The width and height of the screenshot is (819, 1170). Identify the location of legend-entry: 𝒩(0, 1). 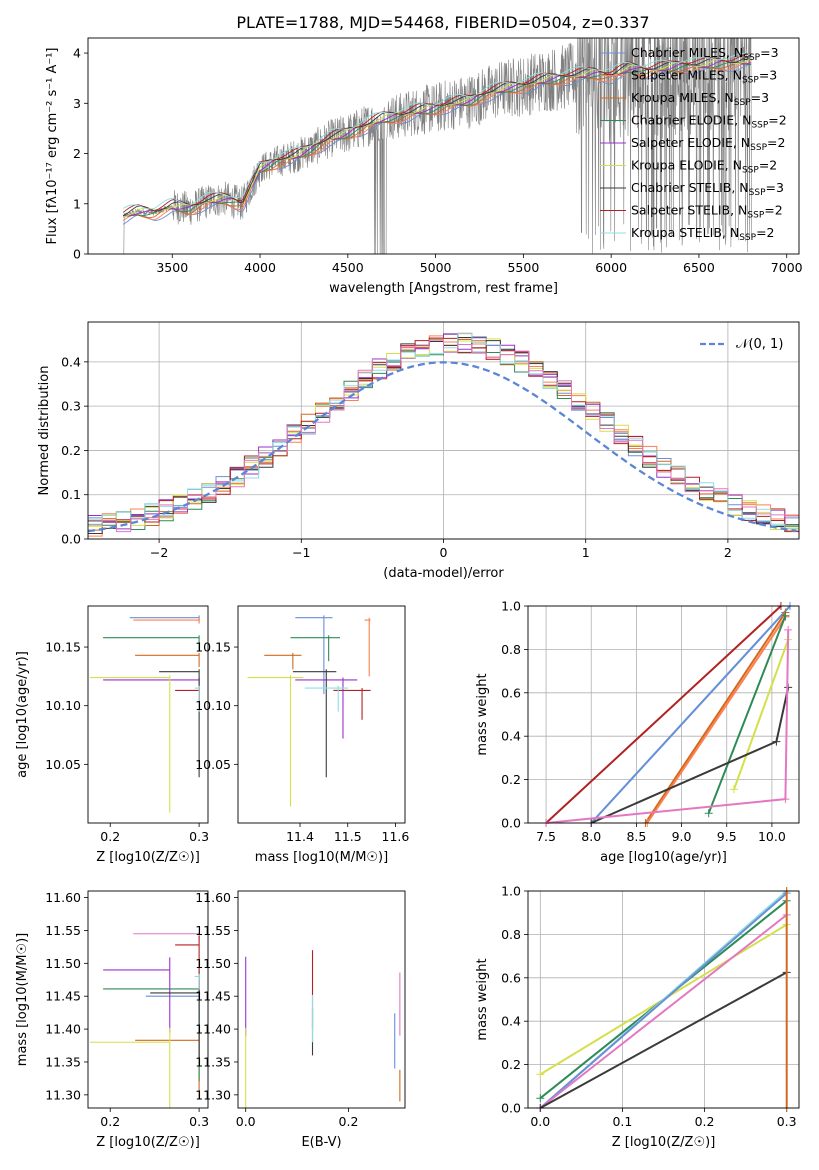
(759, 344).